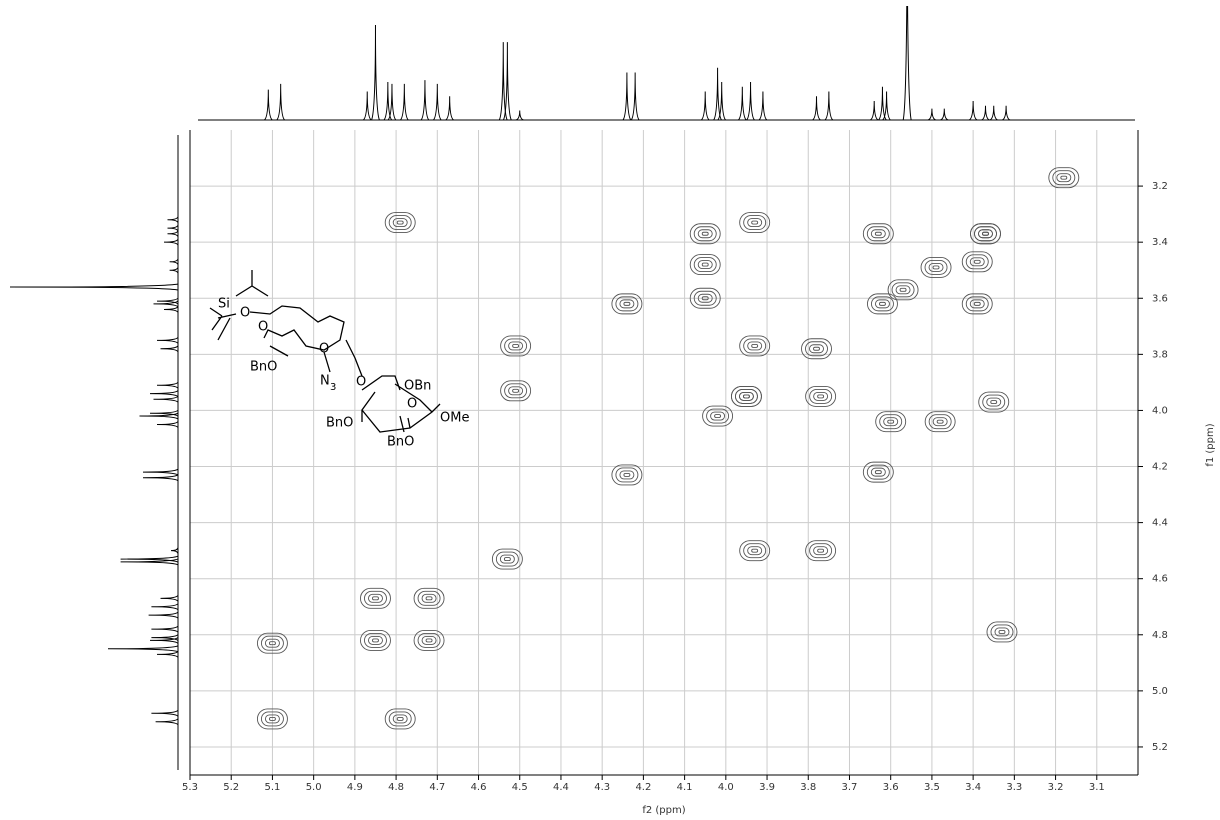 The width and height of the screenshot is (1220, 820). I want to click on x-tick-label: 3.9, so click(767, 787).